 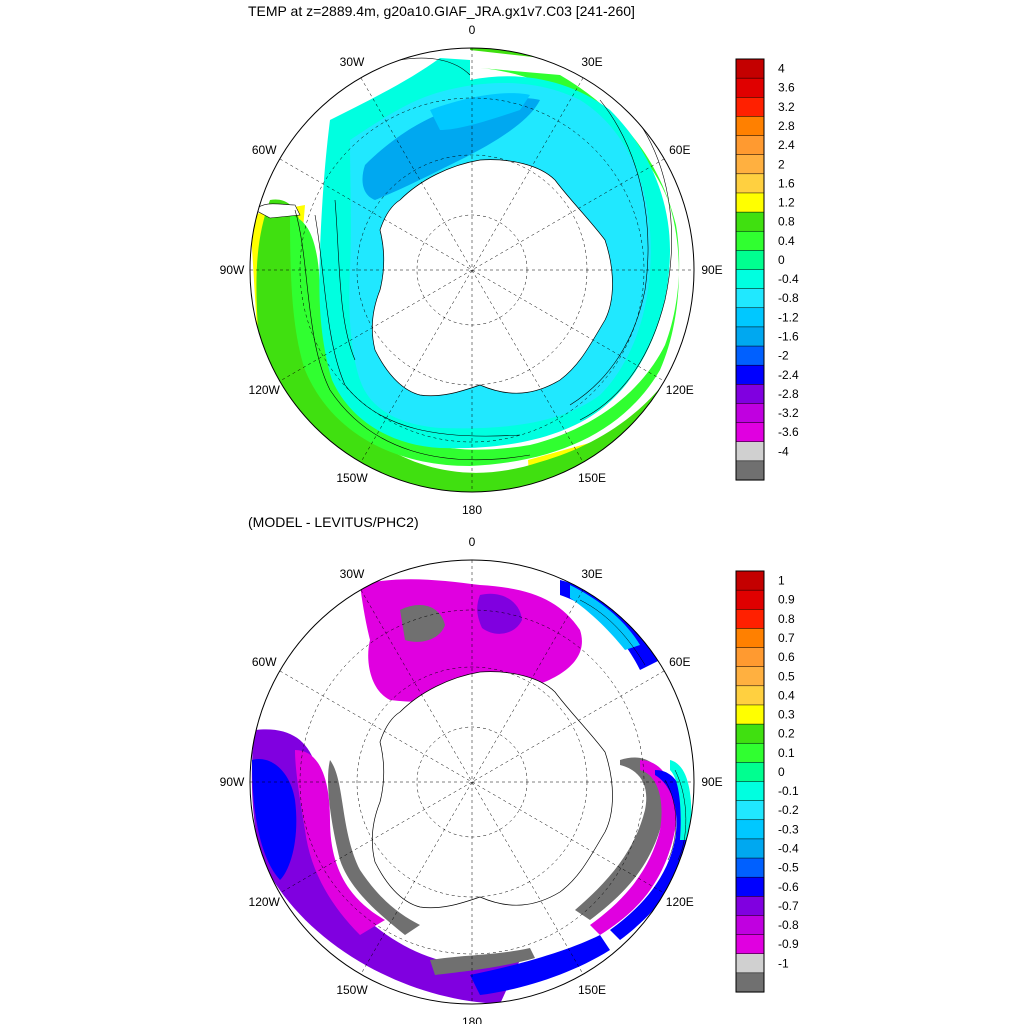 What do you see at coordinates (788, 829) in the screenshot?
I see `colorbar-tick-label: -0.3` at bounding box center [788, 829].